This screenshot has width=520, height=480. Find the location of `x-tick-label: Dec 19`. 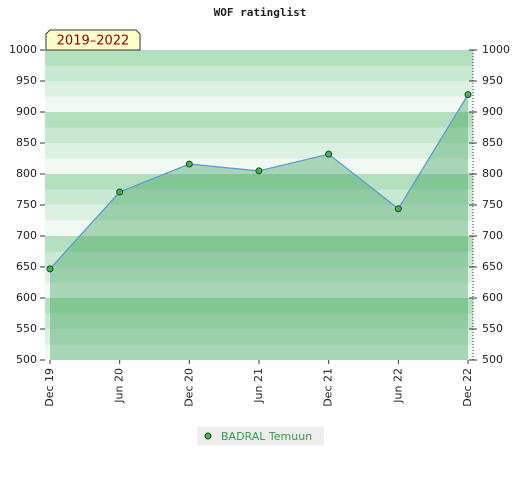

x-tick-label: Dec 19 is located at coordinates (49, 387).